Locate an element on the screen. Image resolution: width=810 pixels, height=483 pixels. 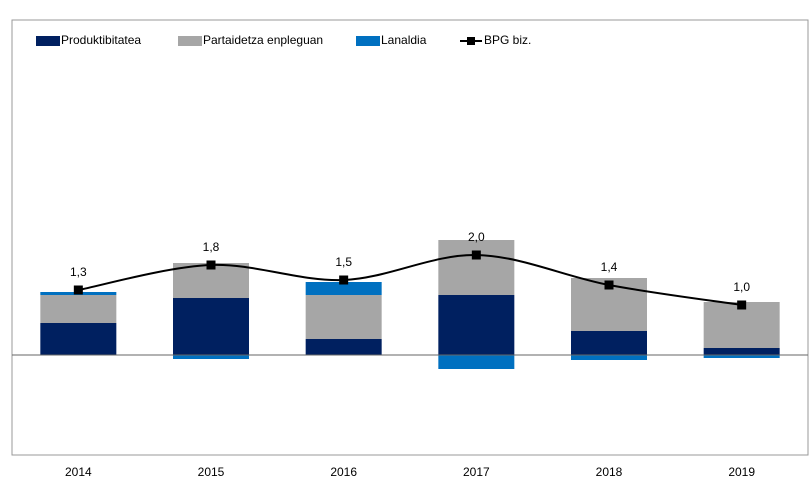
x-tick-label: 2016 is located at coordinates (343, 472).